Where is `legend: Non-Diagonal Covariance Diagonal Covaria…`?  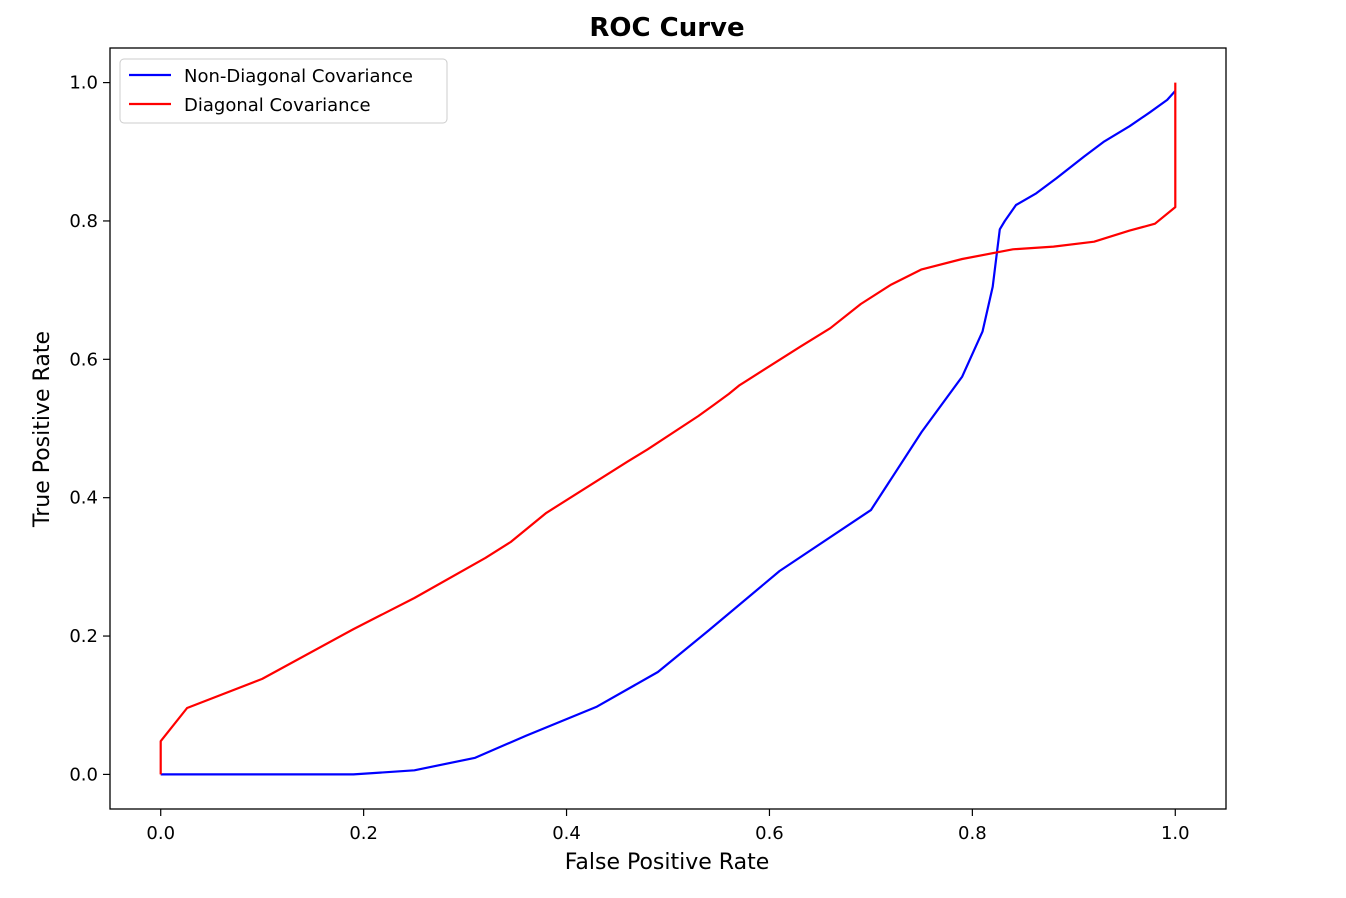
legend: Non-Diagonal Covariance Diagonal Covaria… is located at coordinates (283, 91).